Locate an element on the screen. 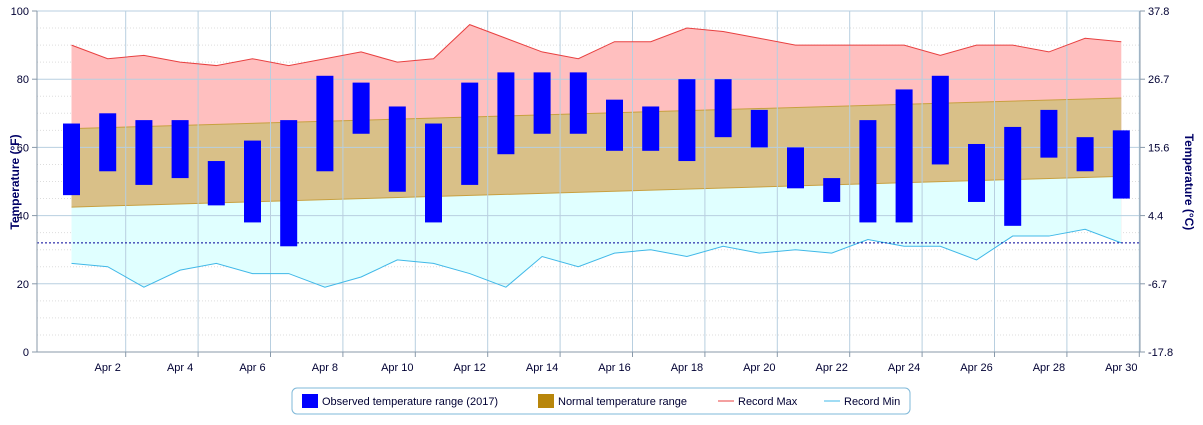 Image resolution: width=1203 pixels, height=425 pixels. x-tick-label: Apr 16 is located at coordinates (614, 368).